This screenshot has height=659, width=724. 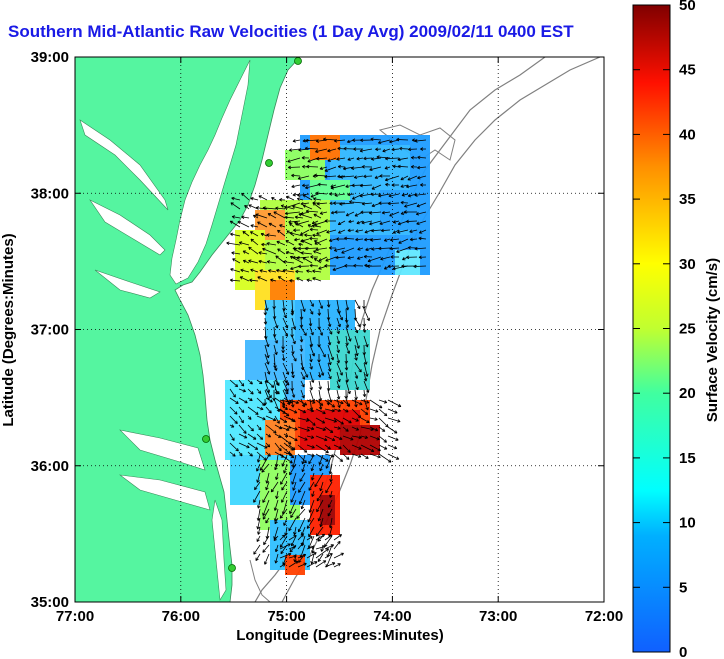 I want to click on y-tick-label: 39:00, so click(x=50, y=57).